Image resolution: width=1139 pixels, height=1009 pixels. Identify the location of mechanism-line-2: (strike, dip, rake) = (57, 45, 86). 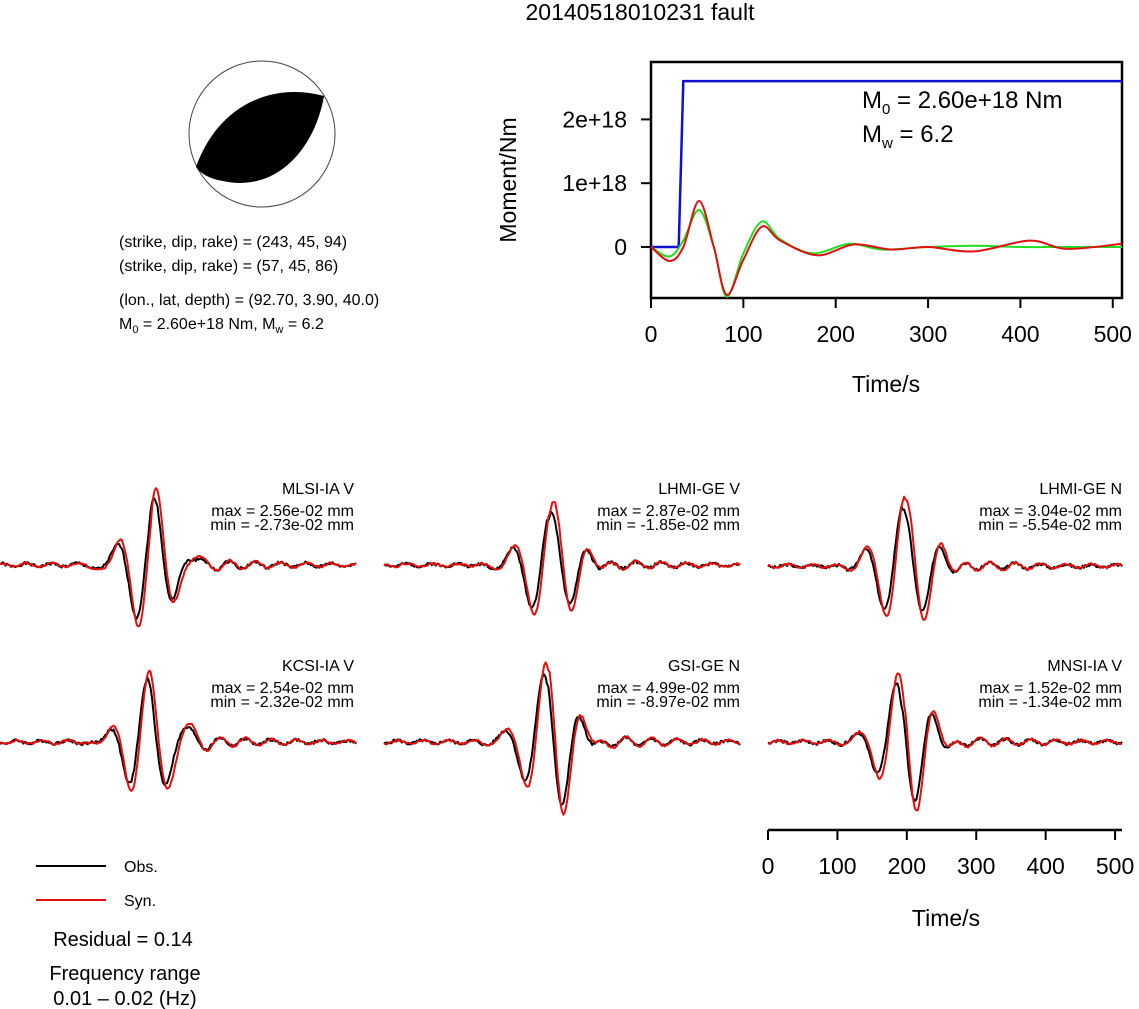
(228, 266).